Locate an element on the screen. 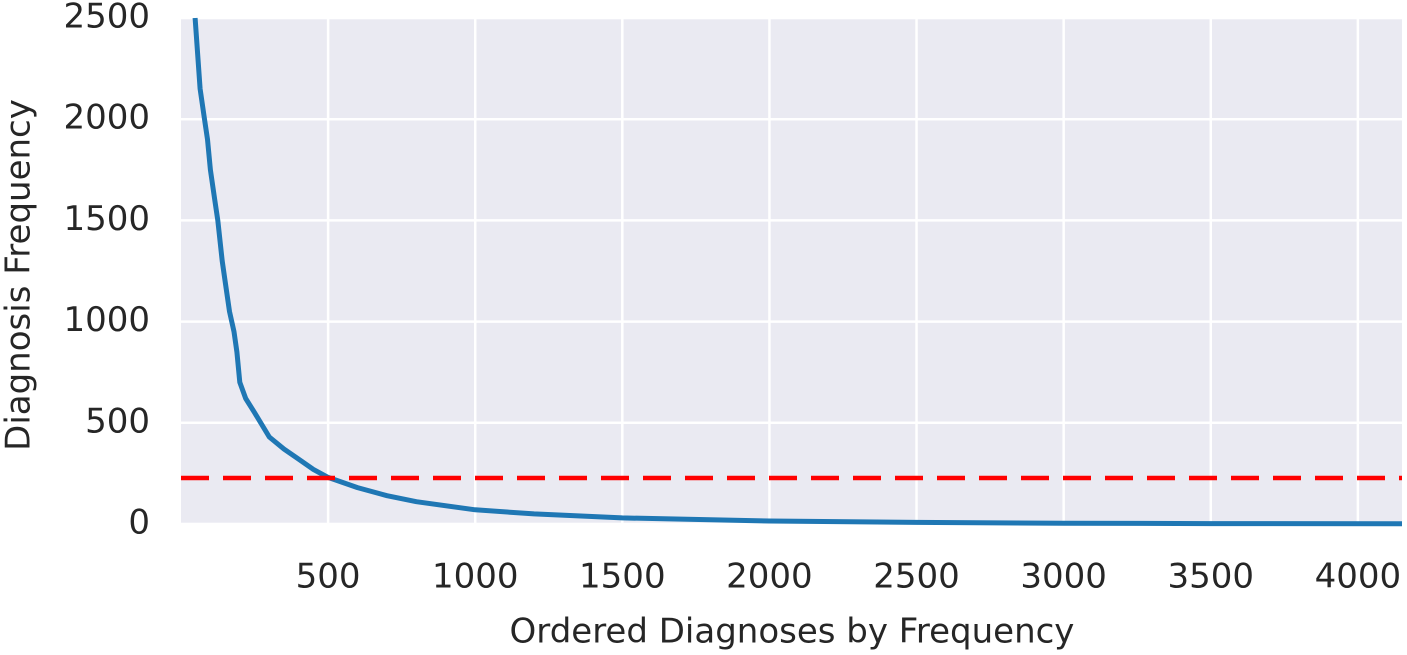 This screenshot has width=1407, height=655. x-axis-label: Ordered Diagnoses by Frequency is located at coordinates (792, 632).